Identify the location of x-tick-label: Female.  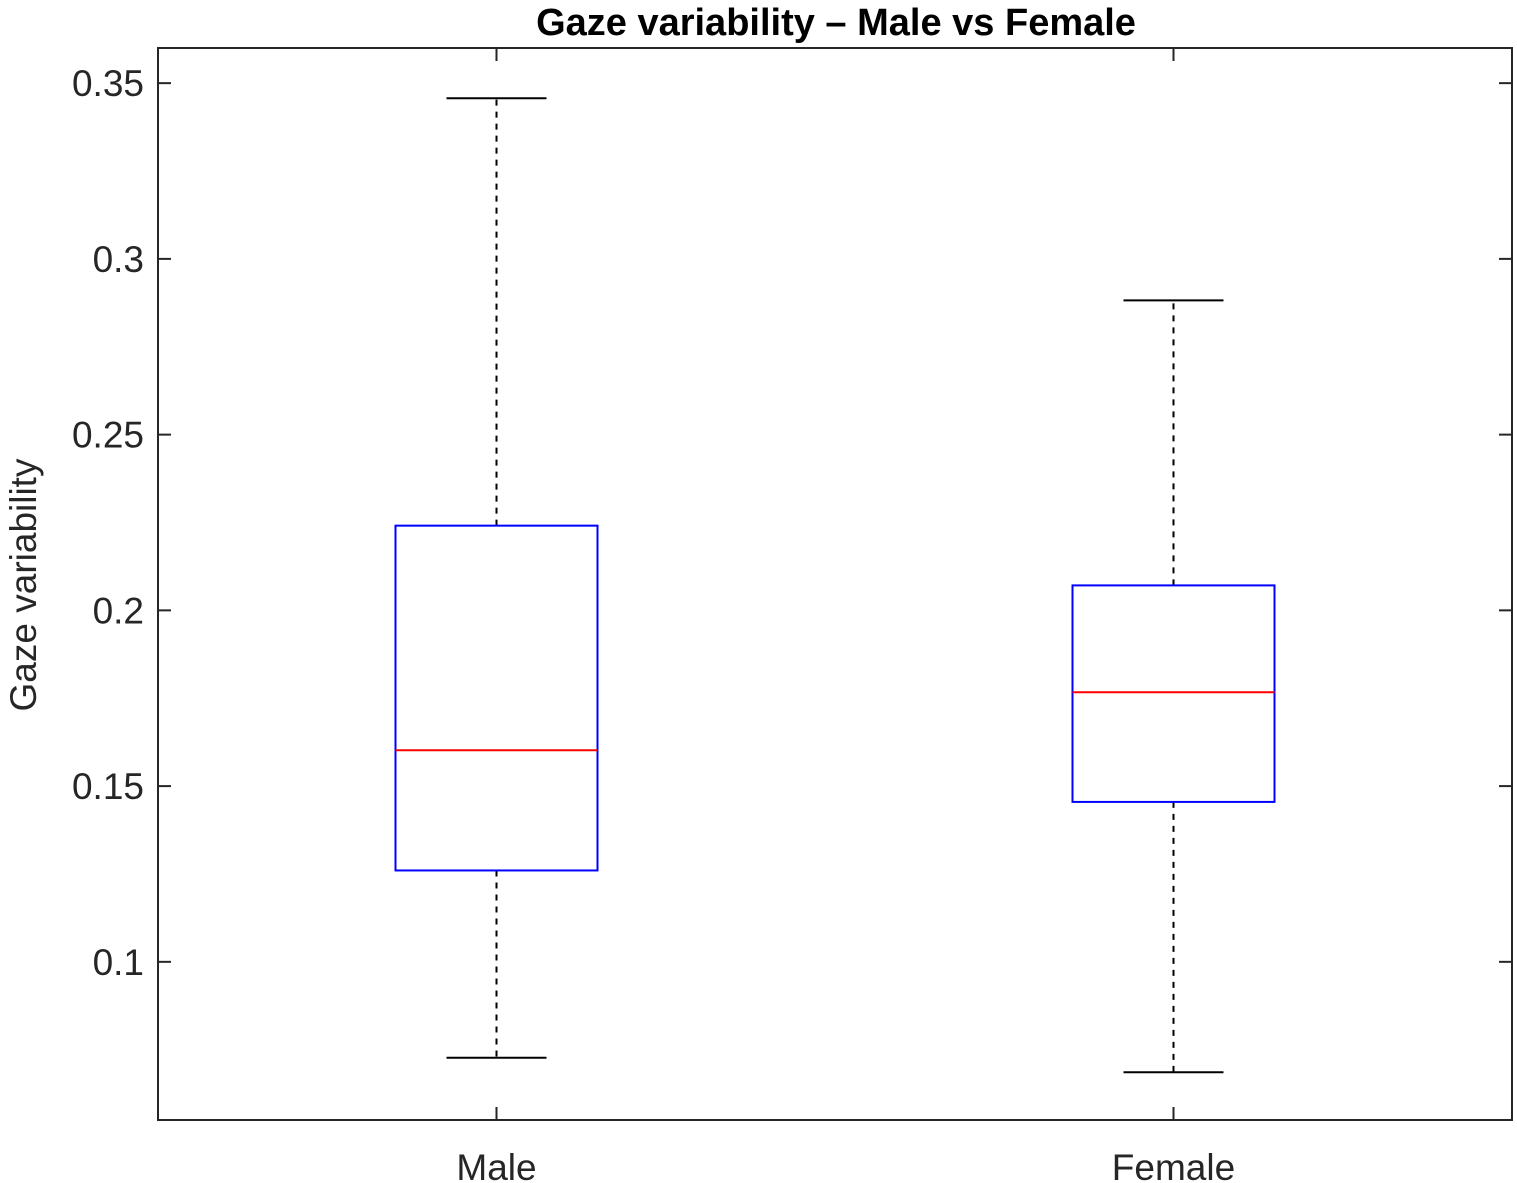
(1173, 1165).